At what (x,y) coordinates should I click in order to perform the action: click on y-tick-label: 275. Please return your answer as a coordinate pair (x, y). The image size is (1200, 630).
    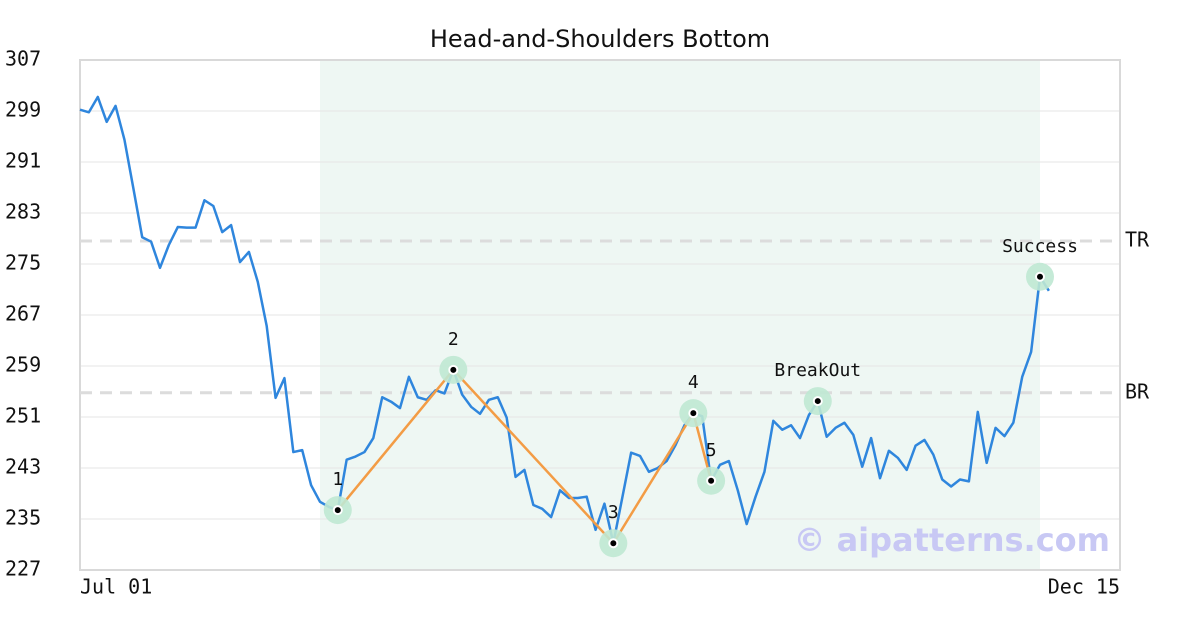
    Looking at the image, I should click on (23, 263).